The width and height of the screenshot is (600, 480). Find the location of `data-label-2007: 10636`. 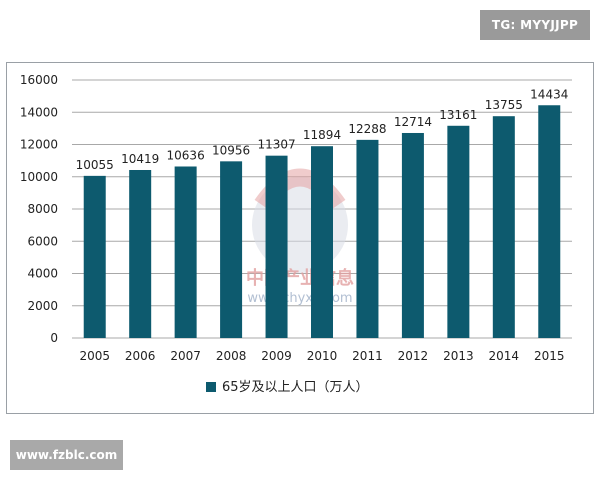

data-label-2007: 10636 is located at coordinates (186, 155).